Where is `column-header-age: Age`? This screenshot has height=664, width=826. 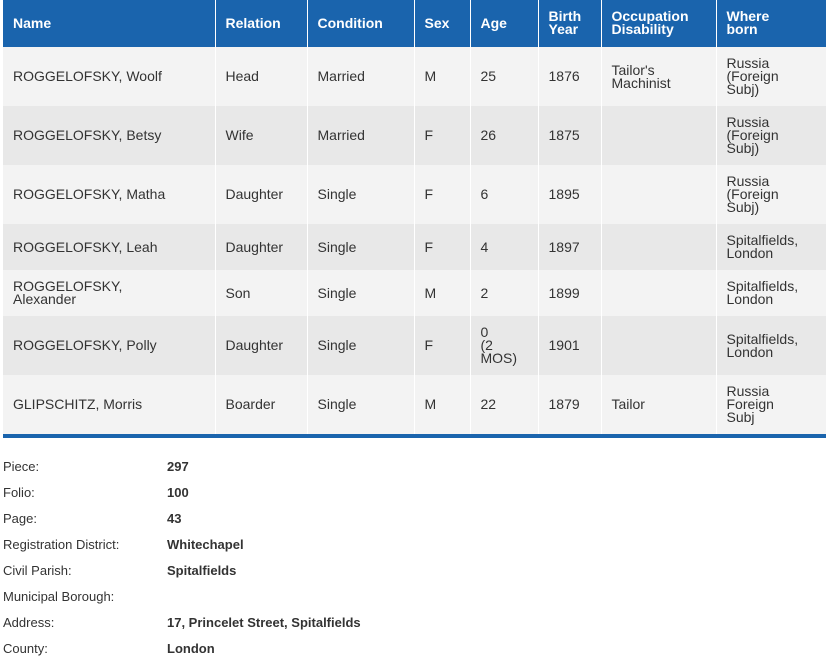
column-header-age: Age is located at coordinates (503, 23).